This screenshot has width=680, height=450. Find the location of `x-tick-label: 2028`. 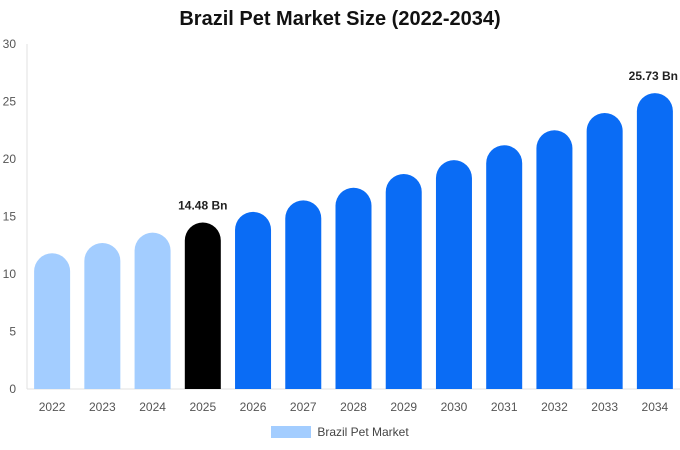

x-tick-label: 2028 is located at coordinates (353, 407).